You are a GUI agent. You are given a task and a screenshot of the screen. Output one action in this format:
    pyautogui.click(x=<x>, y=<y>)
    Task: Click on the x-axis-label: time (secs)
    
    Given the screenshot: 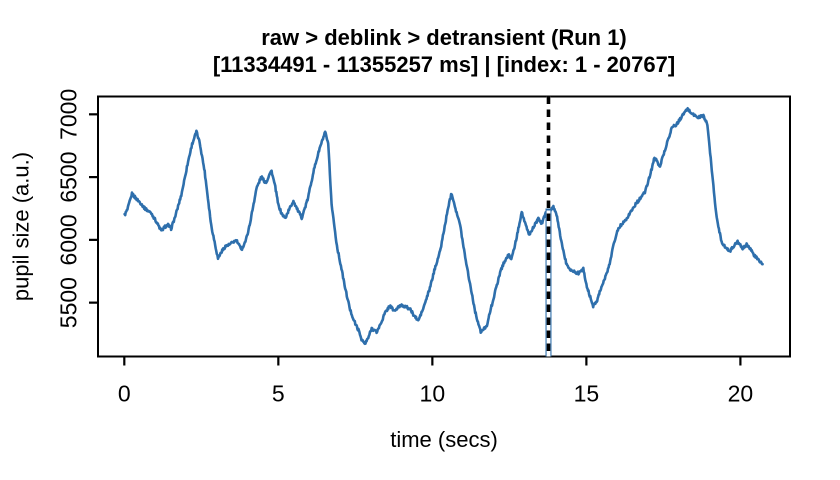 What is the action you would take?
    pyautogui.click(x=444, y=439)
    